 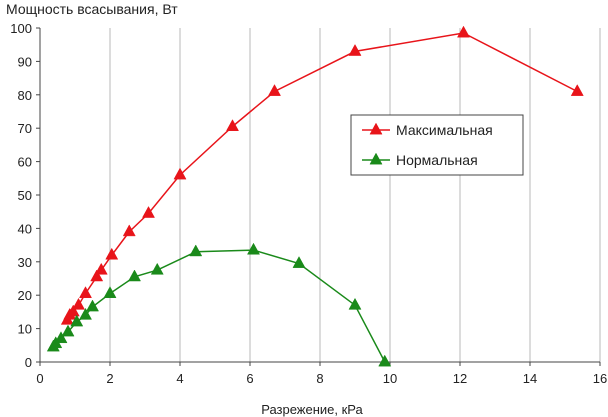 I want to click on y-tick-label: 20, so click(x=25, y=295).